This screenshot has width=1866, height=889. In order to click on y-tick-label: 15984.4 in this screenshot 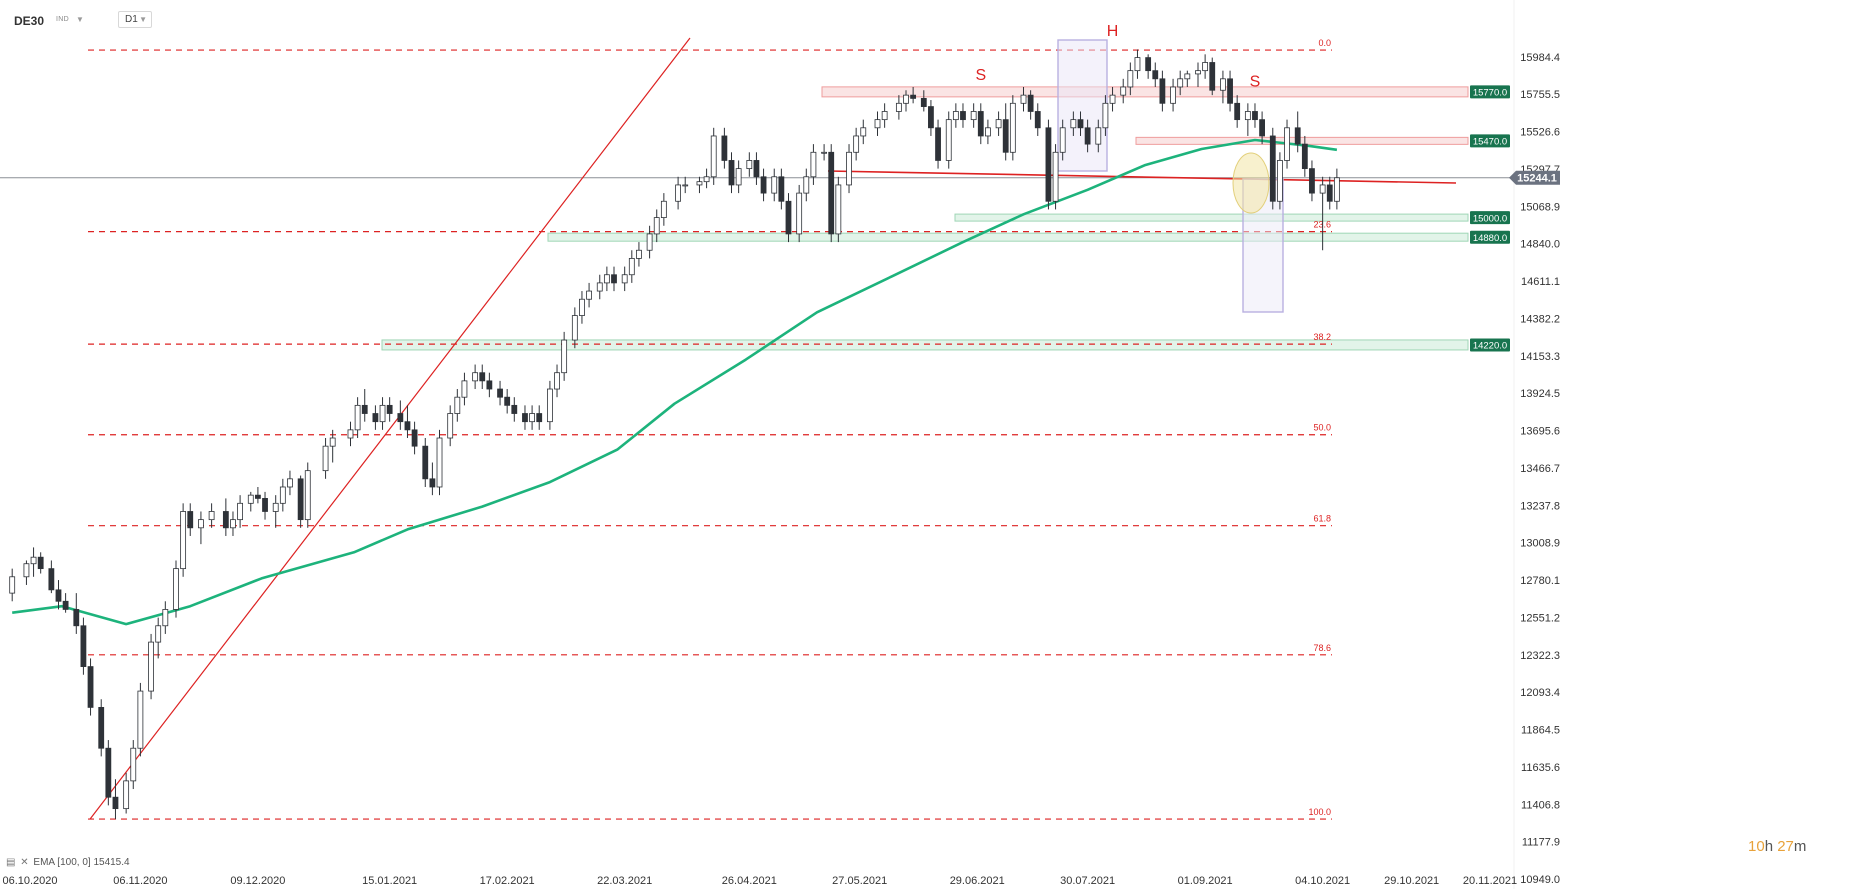, I will do `click(1540, 58)`.